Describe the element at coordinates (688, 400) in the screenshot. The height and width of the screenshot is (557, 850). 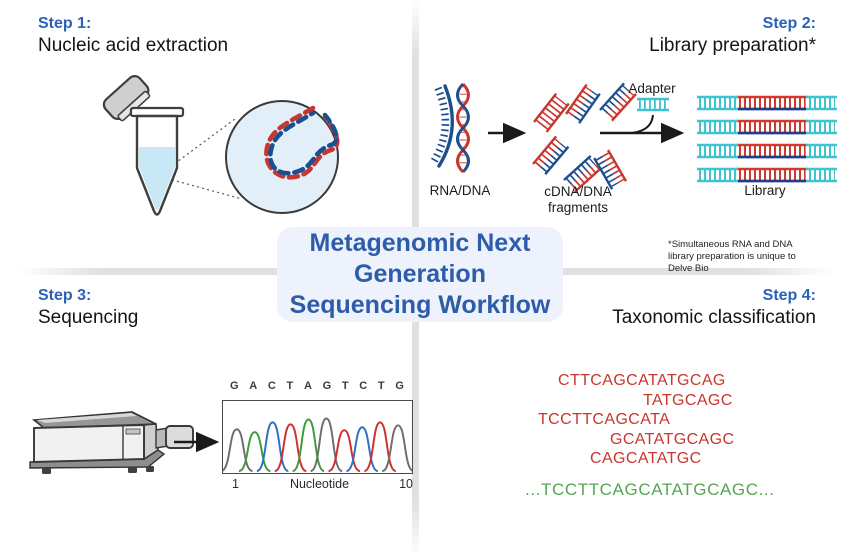
I see `read-line: TATGCAGC` at that location.